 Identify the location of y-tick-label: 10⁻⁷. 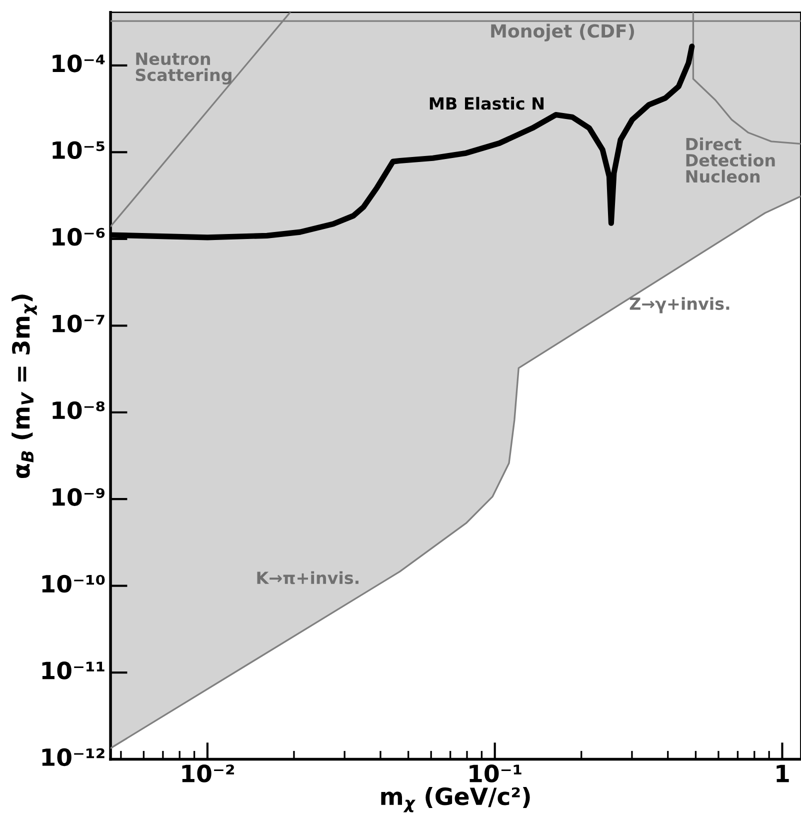
(78, 323).